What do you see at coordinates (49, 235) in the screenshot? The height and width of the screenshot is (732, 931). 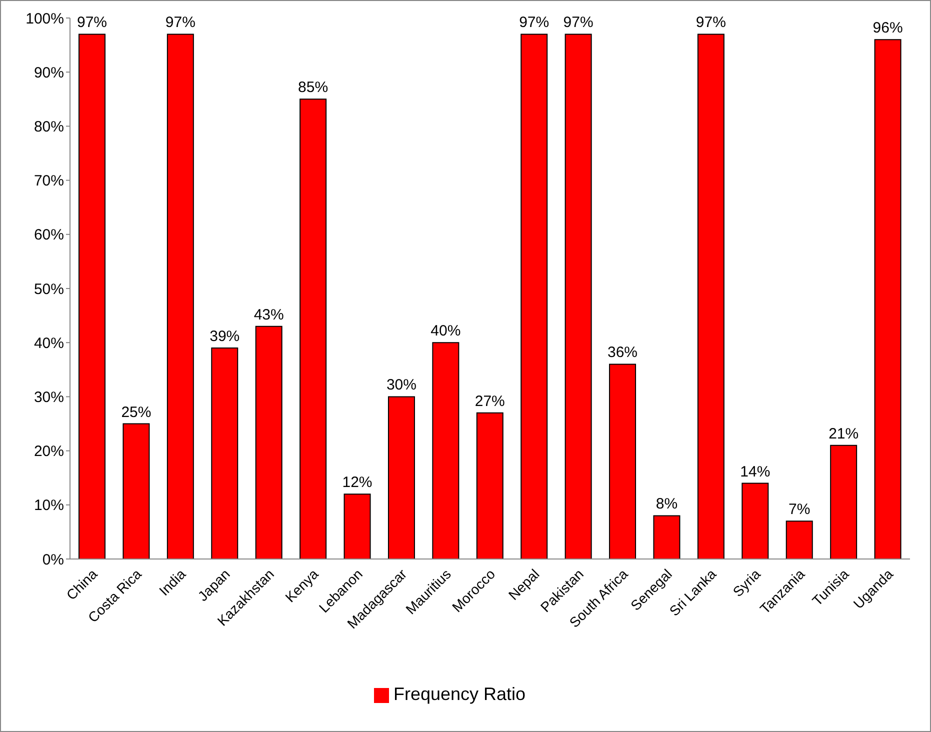 I see `y-tick-label: 60%` at bounding box center [49, 235].